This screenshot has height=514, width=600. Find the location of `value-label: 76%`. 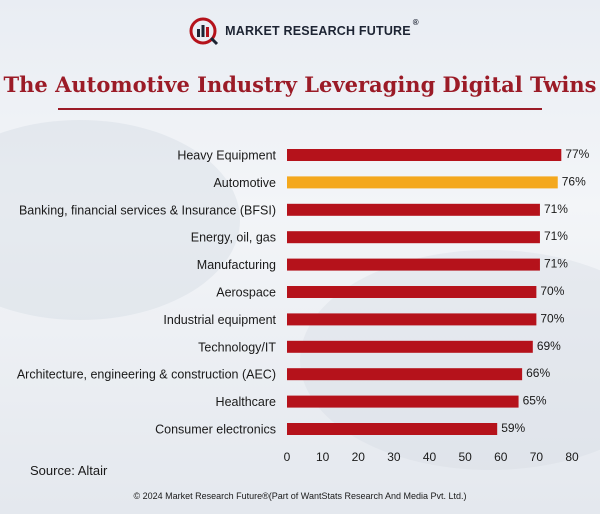

value-label: 76% is located at coordinates (574, 181).